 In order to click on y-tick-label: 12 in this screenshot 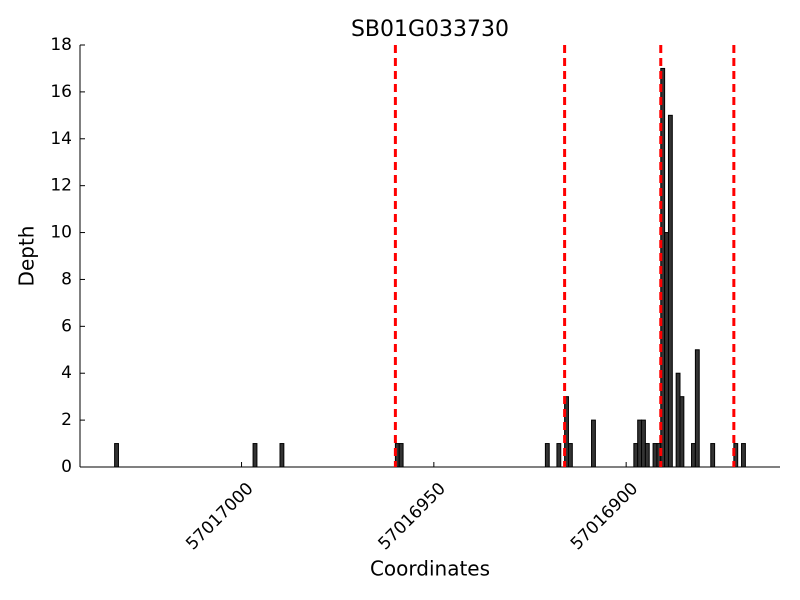, I will do `click(61, 186)`.